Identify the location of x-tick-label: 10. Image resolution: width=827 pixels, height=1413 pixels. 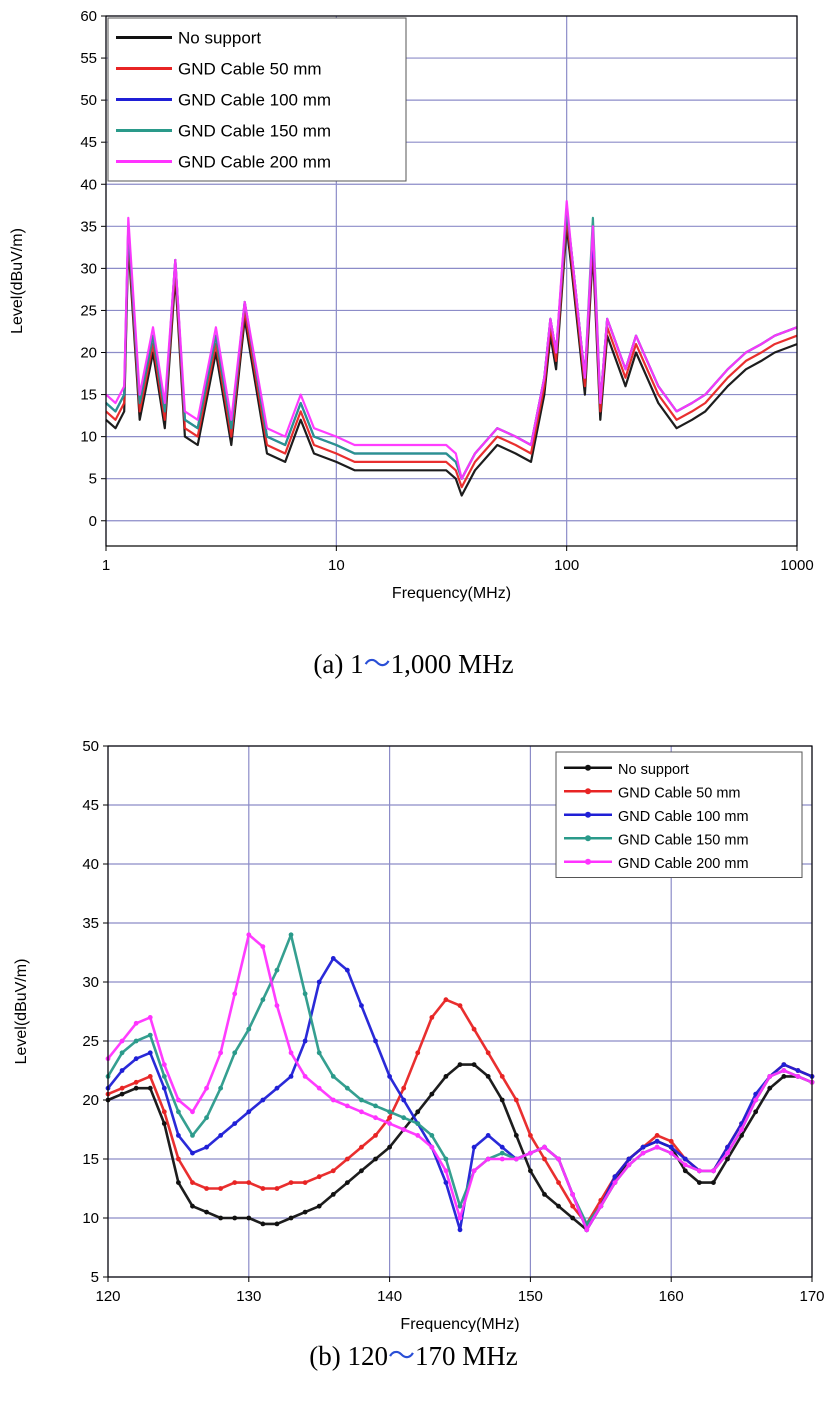
(336, 565).